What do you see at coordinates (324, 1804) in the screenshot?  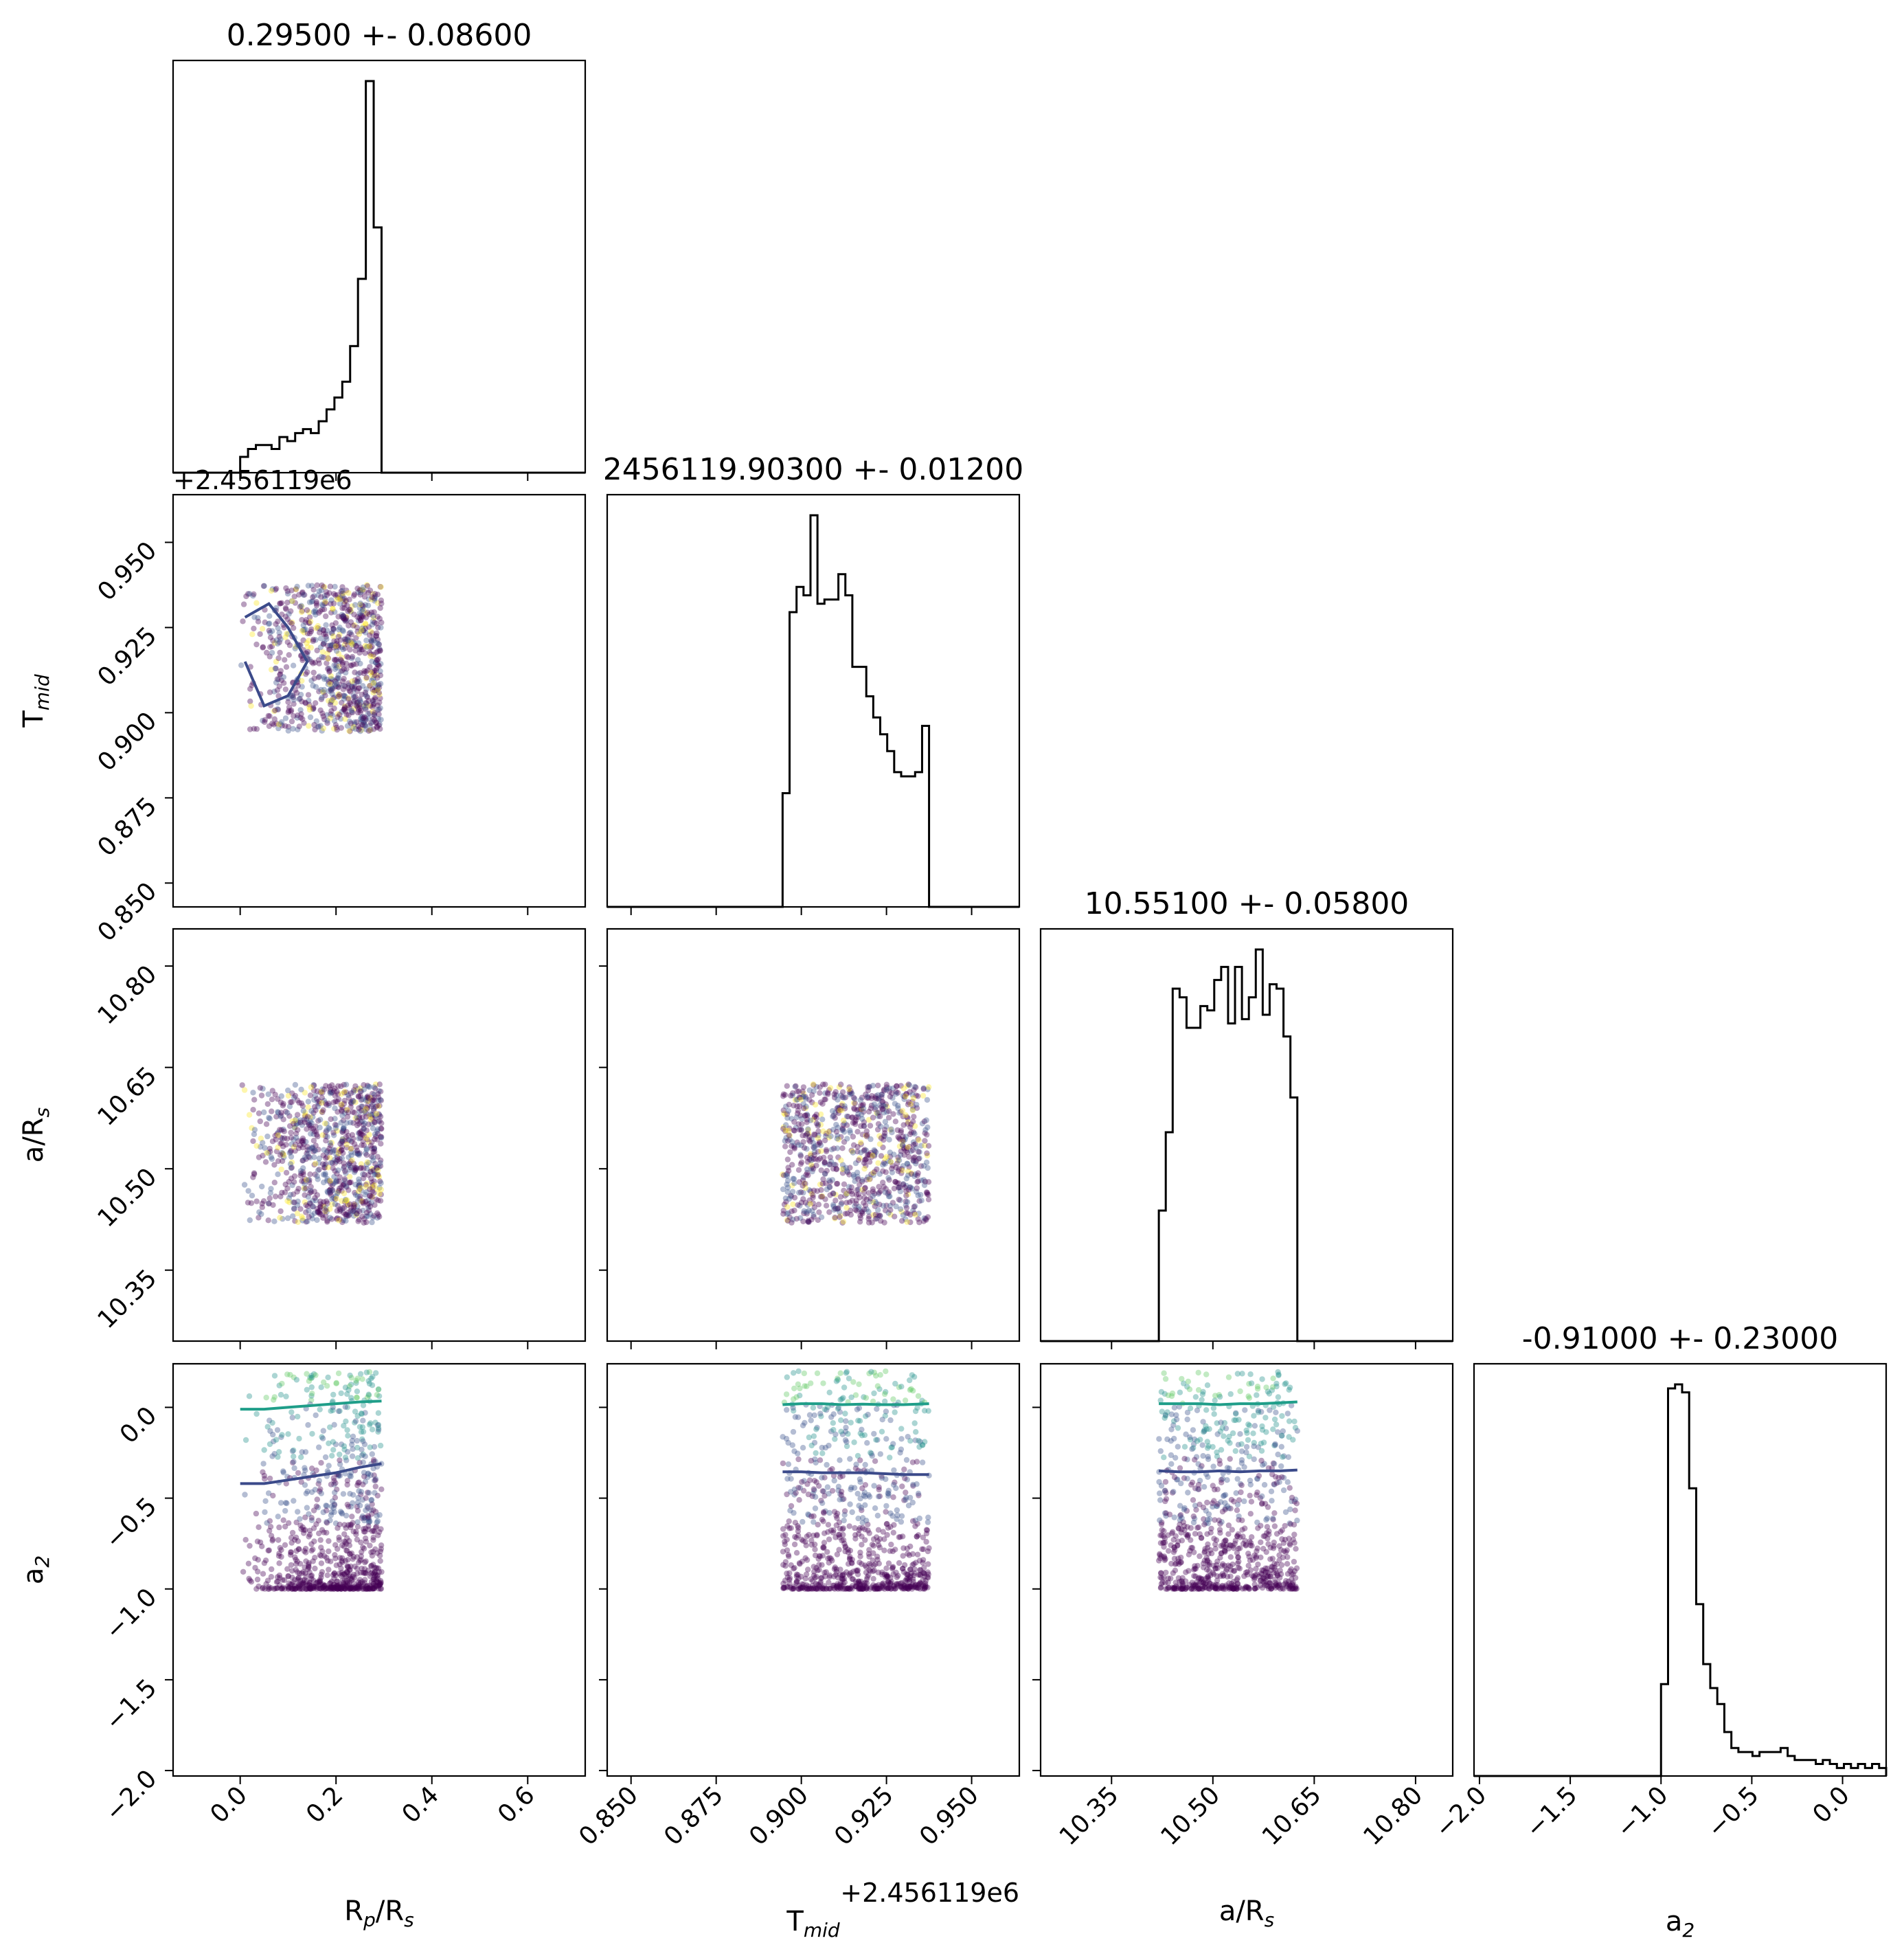 I see `x-tick-label: 0.2` at bounding box center [324, 1804].